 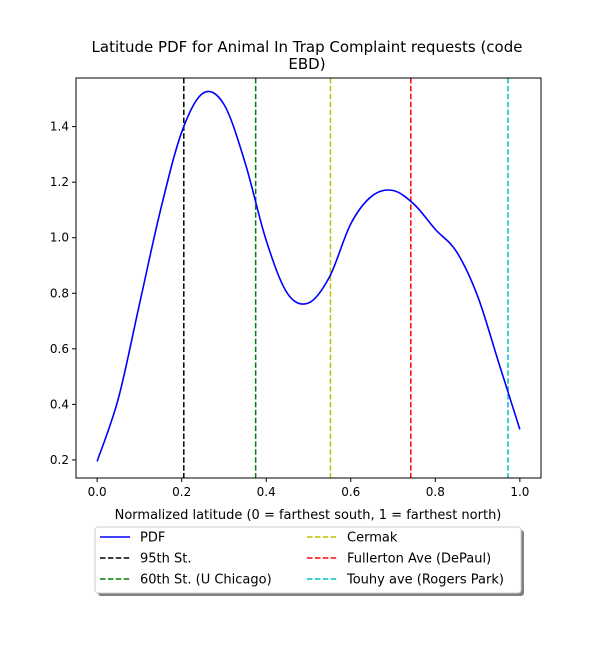 I want to click on y-tick-label: 1.4, so click(x=59, y=127).